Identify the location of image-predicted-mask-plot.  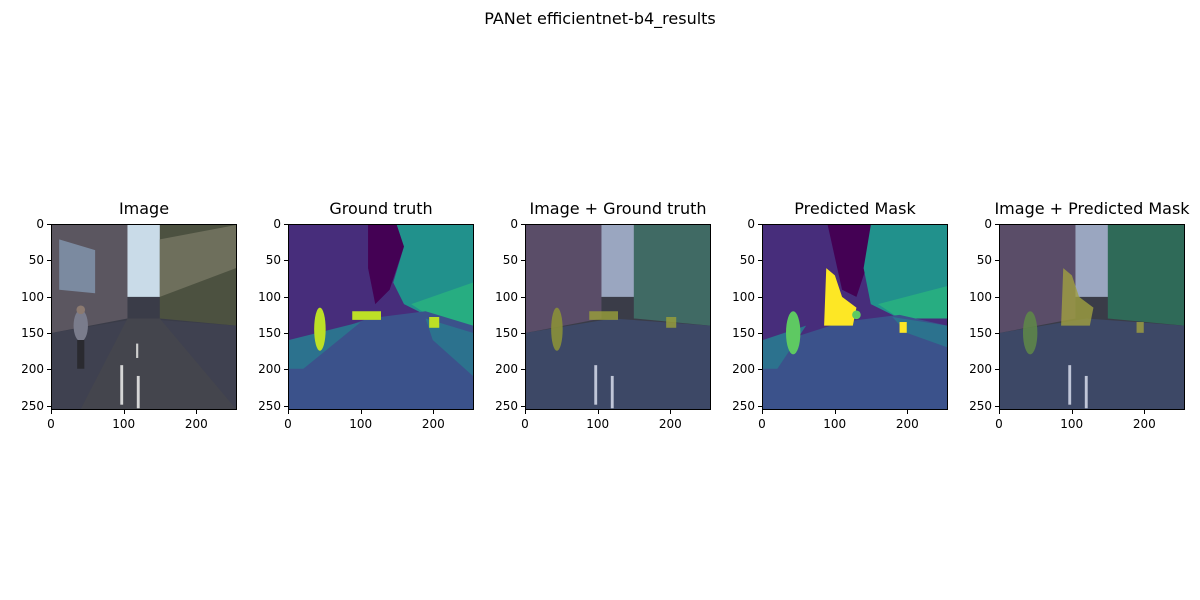
(1092, 317).